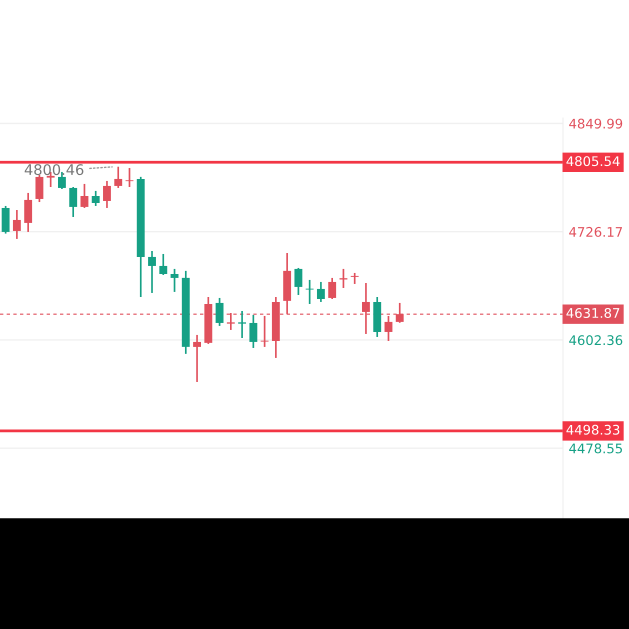 The height and width of the screenshot is (629, 629). What do you see at coordinates (593, 429) in the screenshot?
I see `ref-line-label: 4498.33` at bounding box center [593, 429].